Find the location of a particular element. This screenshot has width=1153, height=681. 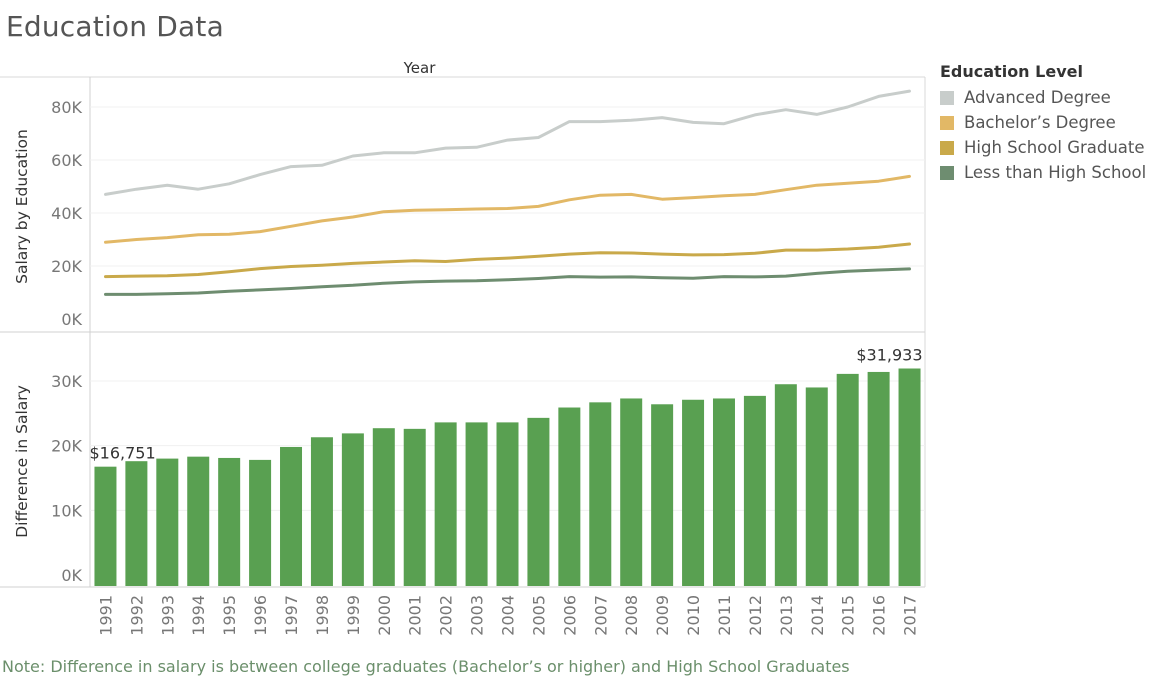

x-tick-label: 2012 is located at coordinates (755, 615).